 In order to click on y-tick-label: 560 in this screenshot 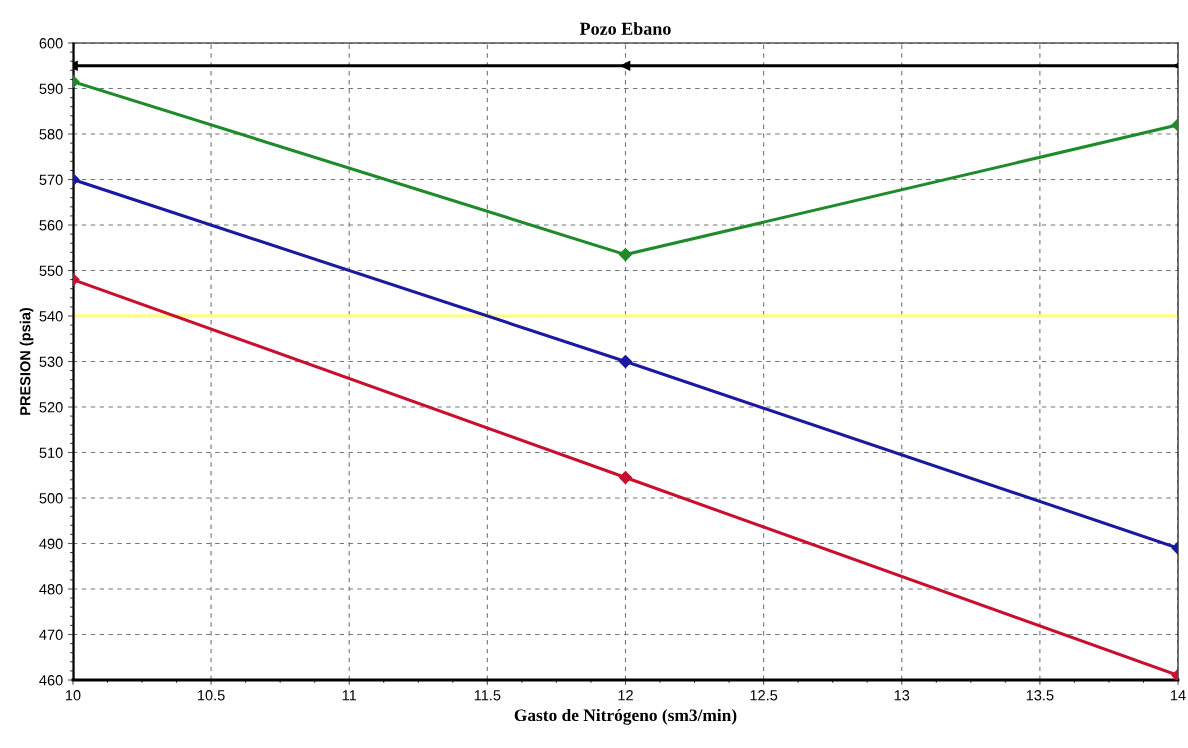, I will do `click(51, 225)`.